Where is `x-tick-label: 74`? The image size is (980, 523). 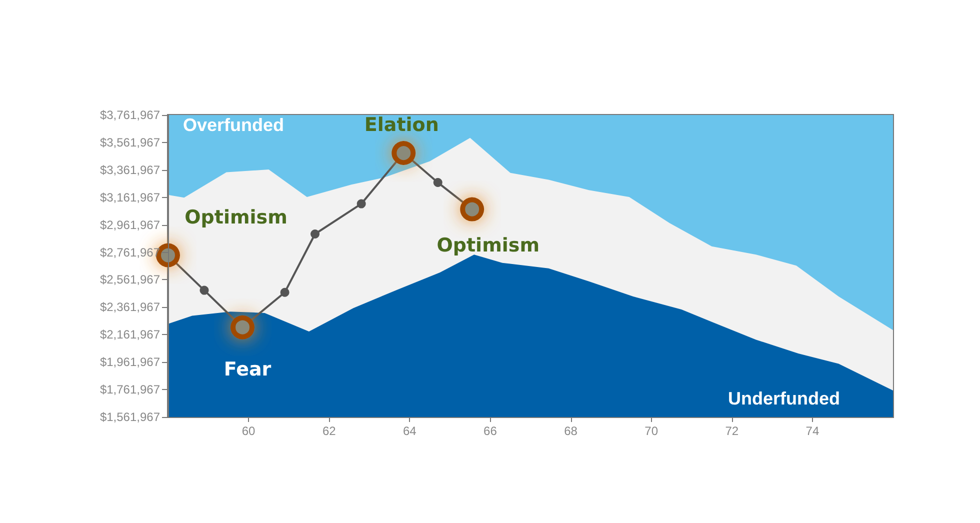
x-tick-label: 74 is located at coordinates (813, 431).